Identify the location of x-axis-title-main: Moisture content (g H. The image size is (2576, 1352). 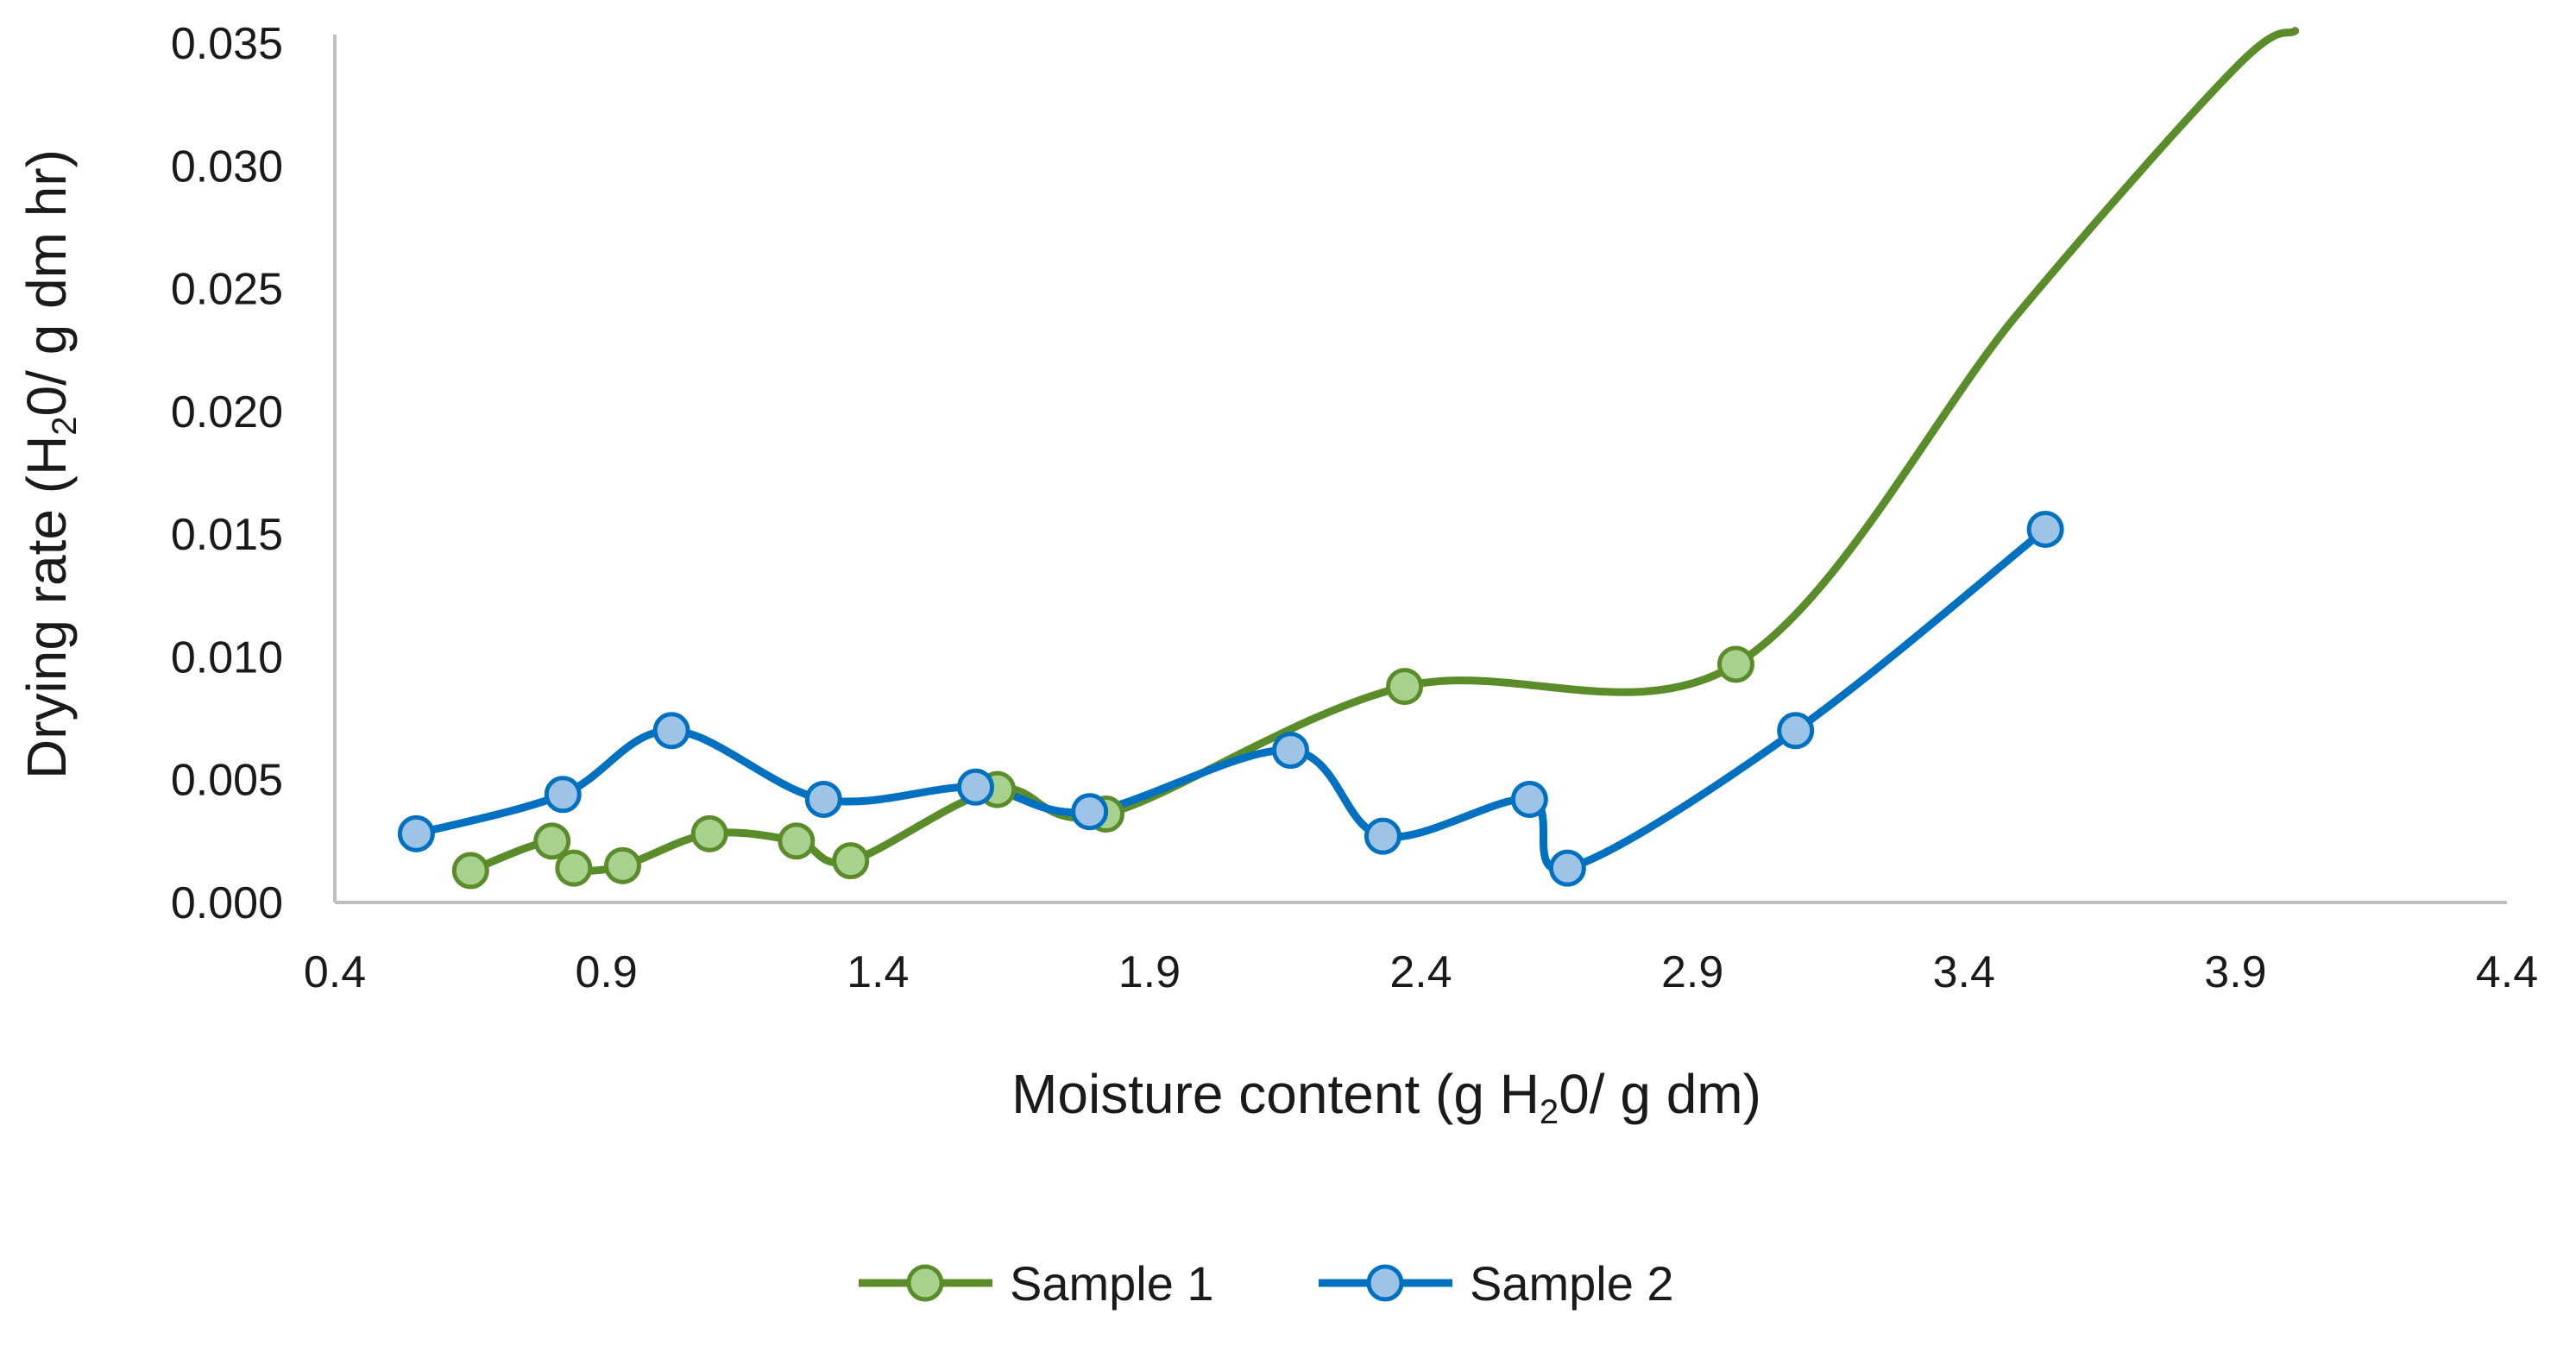
(1275, 1094).